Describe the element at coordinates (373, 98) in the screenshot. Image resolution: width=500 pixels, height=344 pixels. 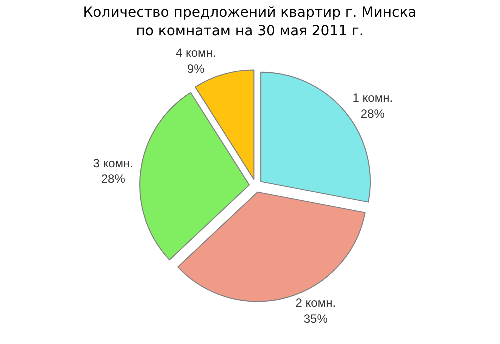
I see `slice-label: 1 комн.` at that location.